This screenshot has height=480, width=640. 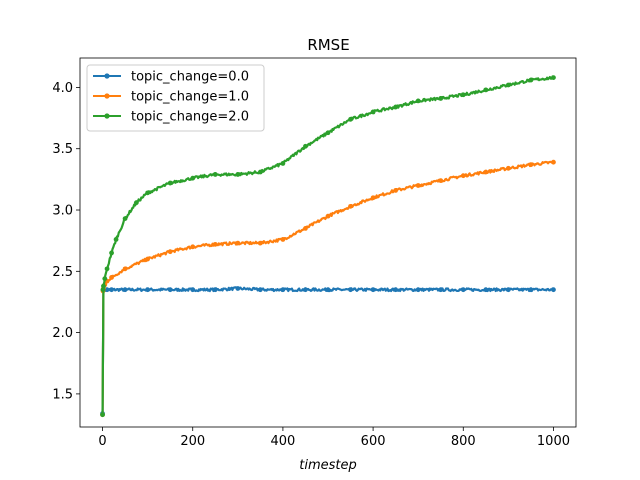 I want to click on y-tick-label: 4.0, so click(x=62, y=88).